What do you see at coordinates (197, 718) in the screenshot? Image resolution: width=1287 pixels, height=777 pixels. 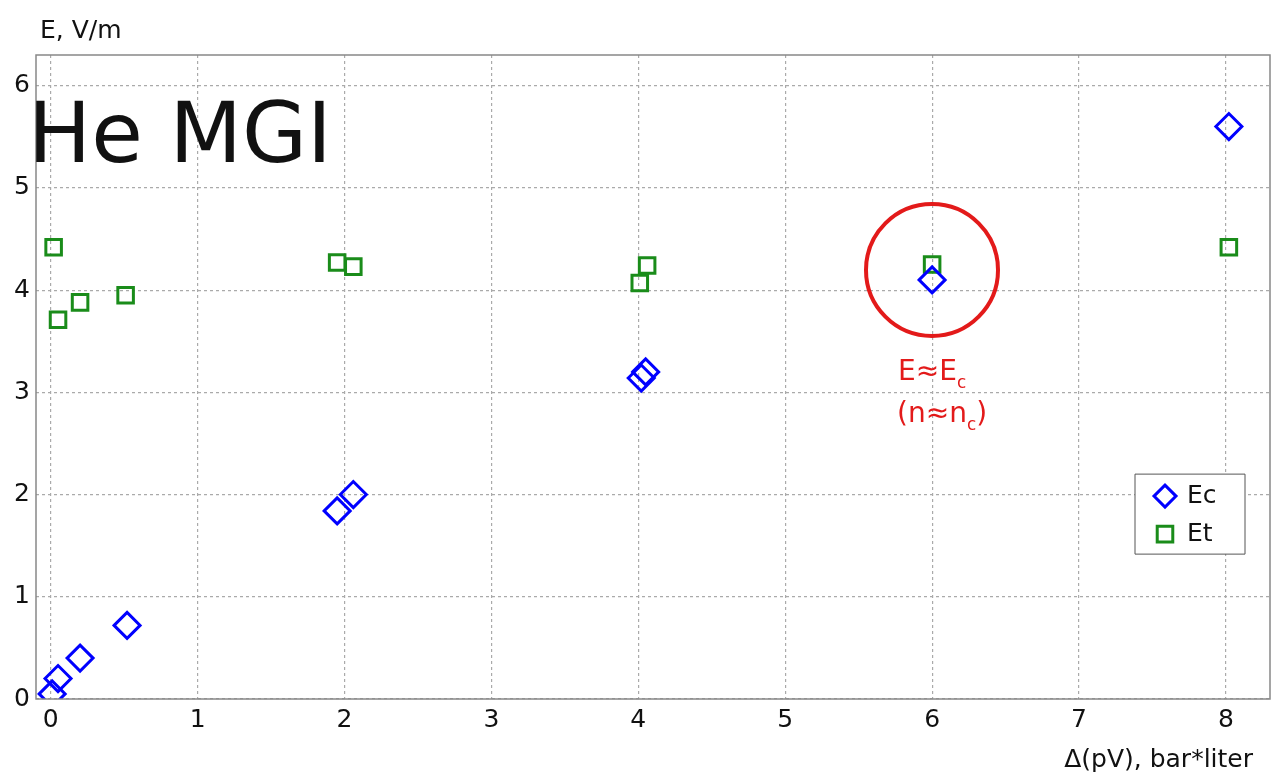 I see `x-tick-label: 1` at bounding box center [197, 718].